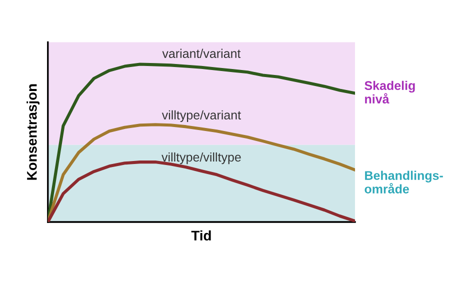 This screenshot has height=281, width=474. What do you see at coordinates (201, 235) in the screenshot?
I see `x-axis-title: Tid` at bounding box center [201, 235].